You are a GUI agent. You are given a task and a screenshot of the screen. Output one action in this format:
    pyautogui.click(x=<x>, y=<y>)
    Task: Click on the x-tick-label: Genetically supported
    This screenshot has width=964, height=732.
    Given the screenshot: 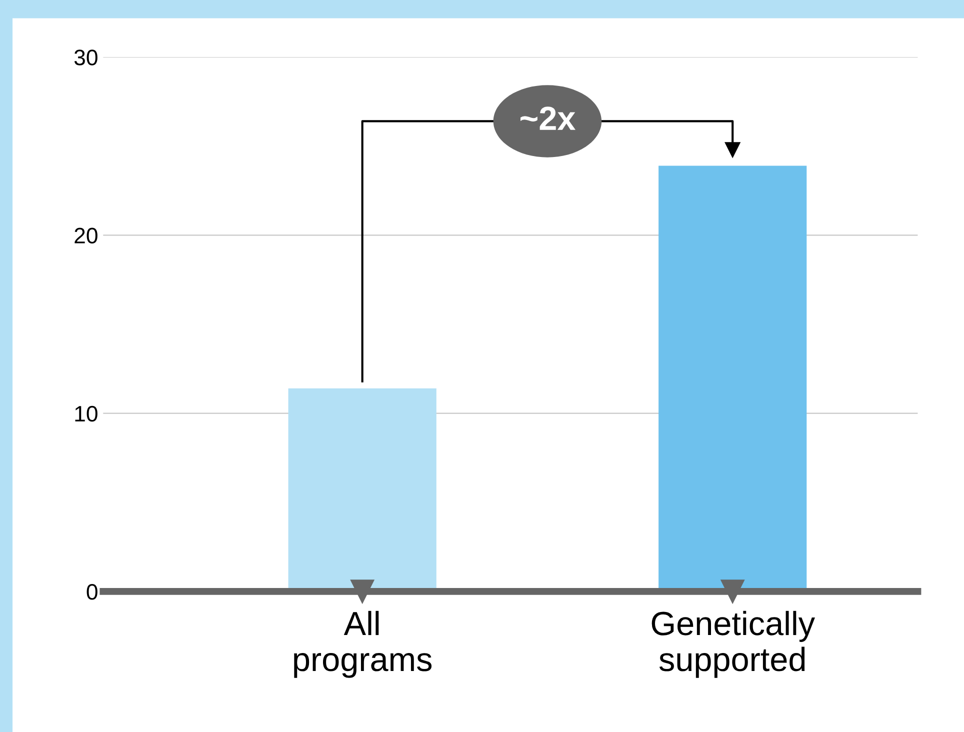 What is the action you would take?
    pyautogui.click(x=733, y=644)
    